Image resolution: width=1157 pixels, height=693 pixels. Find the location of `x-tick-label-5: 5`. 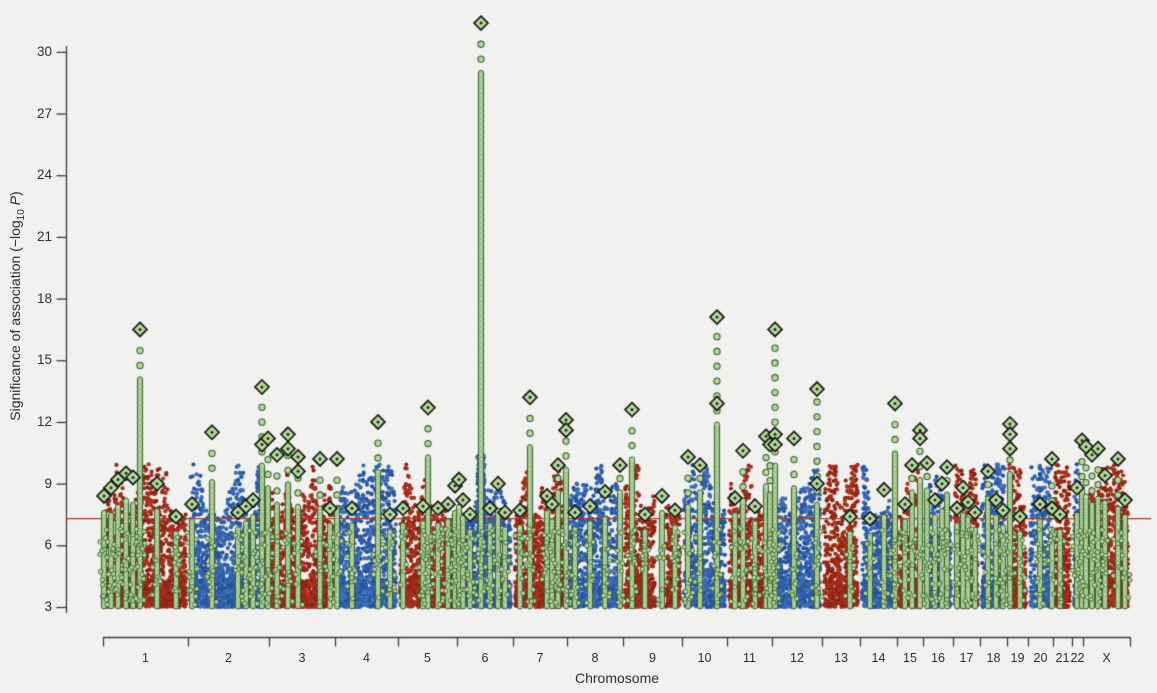

x-tick-label-5: 5 is located at coordinates (427, 658).